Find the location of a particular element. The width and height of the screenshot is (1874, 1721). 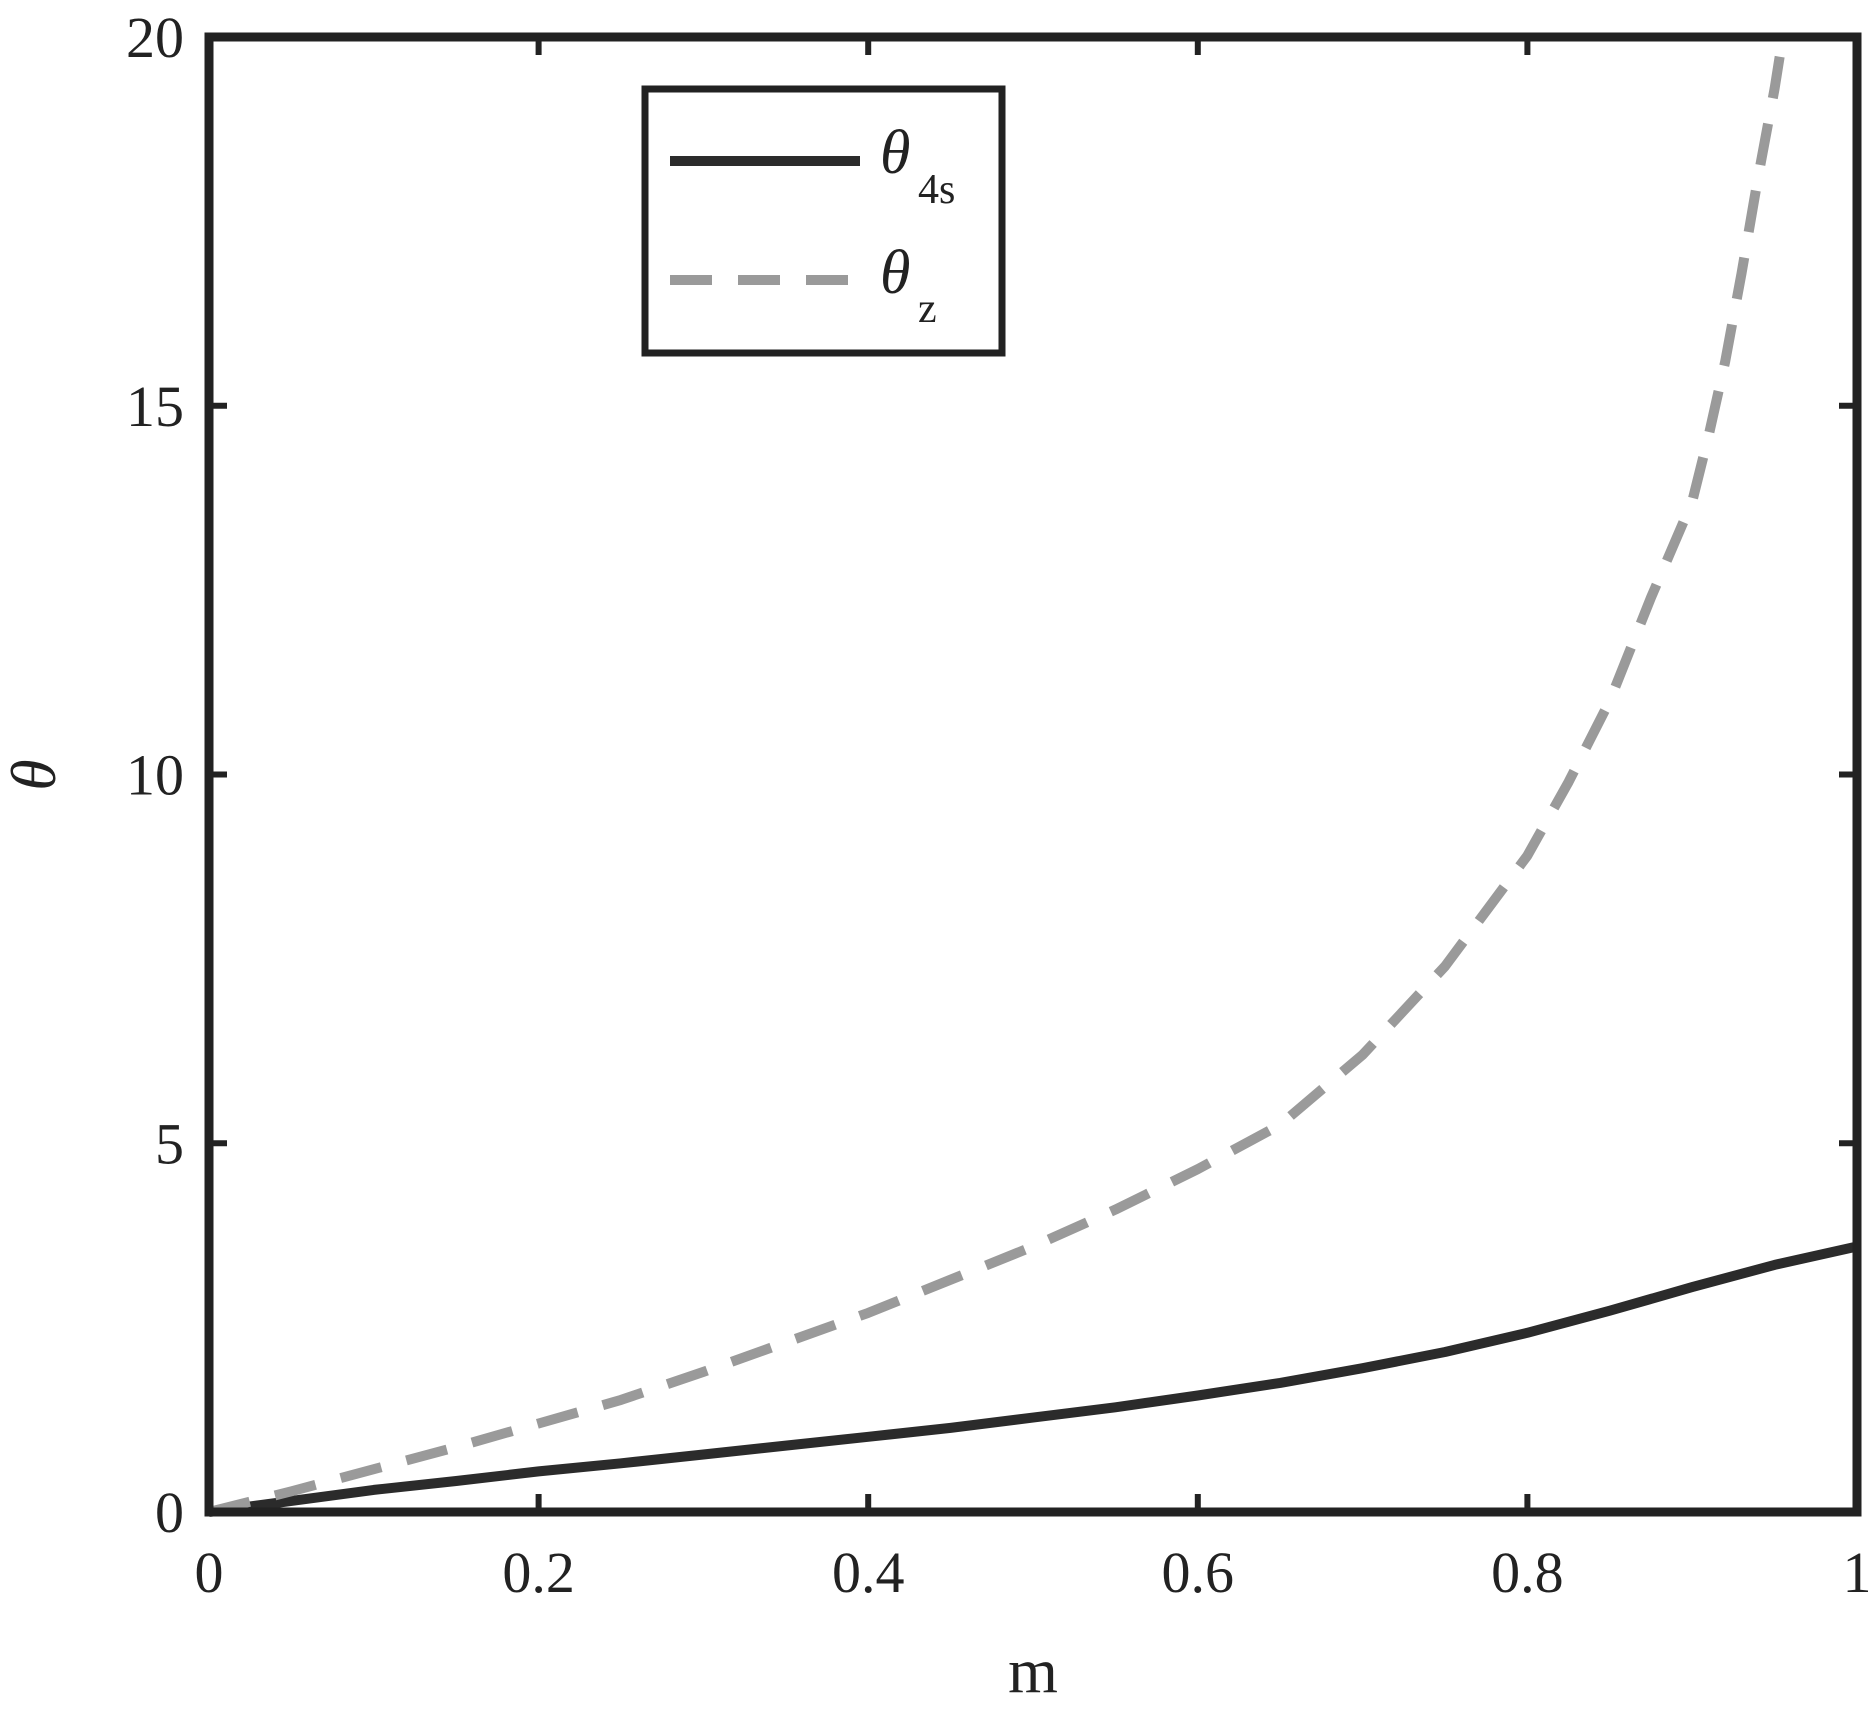

y-tick-label: 10 is located at coordinates (155, 775).